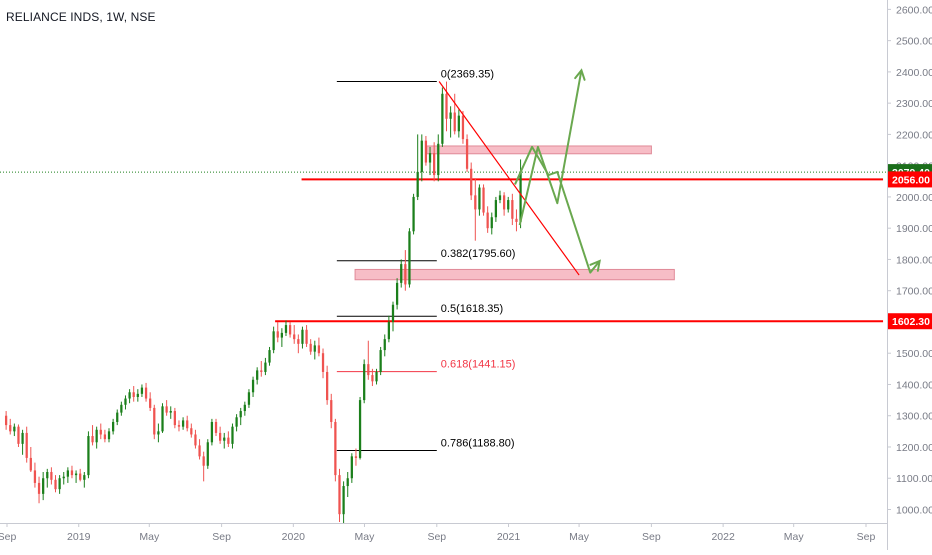 The height and width of the screenshot is (555, 932). What do you see at coordinates (478, 254) in the screenshot?
I see `fib-level-label-1: 0.382(1795.60)` at bounding box center [478, 254].